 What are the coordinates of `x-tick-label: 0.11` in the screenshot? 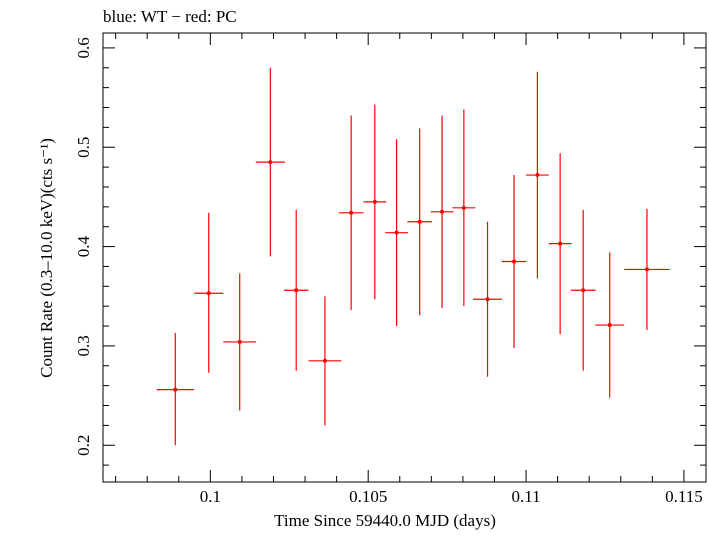 It's located at (525, 496).